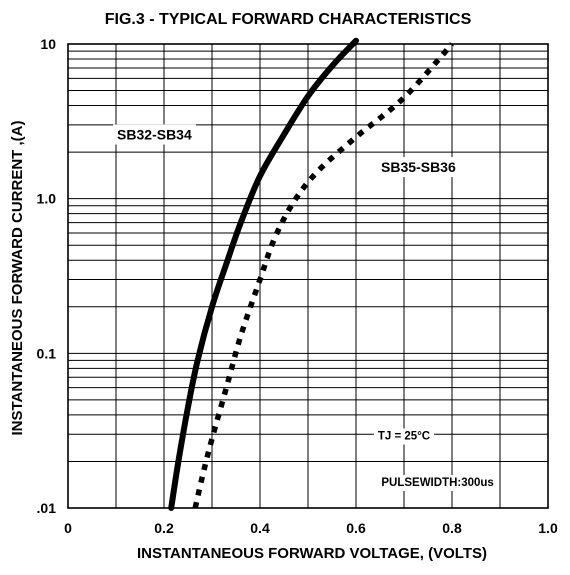 This screenshot has width=570, height=575. What do you see at coordinates (548, 528) in the screenshot?
I see `x-tick-label: 1.0` at bounding box center [548, 528].